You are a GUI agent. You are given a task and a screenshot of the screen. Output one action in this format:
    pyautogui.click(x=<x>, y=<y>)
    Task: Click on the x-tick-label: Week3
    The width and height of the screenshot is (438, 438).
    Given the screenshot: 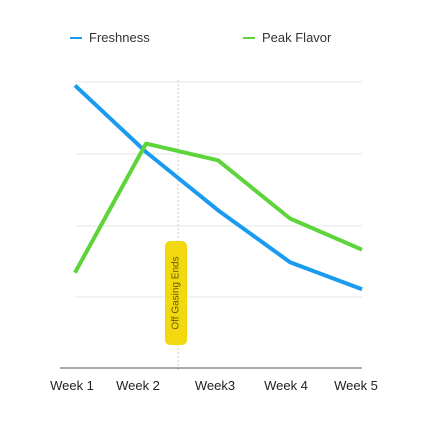 What is the action you would take?
    pyautogui.click(x=215, y=385)
    